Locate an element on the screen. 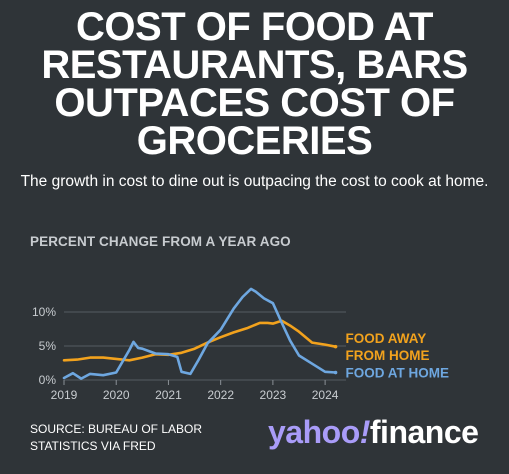 Image resolution: width=509 pixels, height=474 pixels. x-tick-label: 2022 is located at coordinates (220, 395).